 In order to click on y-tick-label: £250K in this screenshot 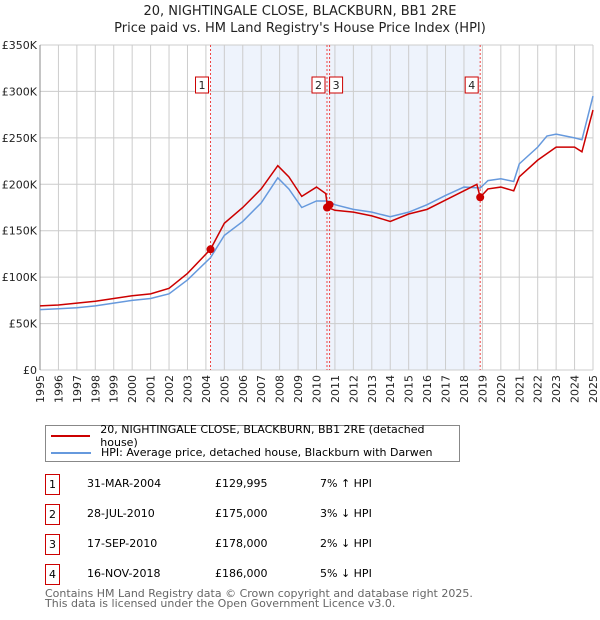, I will do `click(20, 138)`.